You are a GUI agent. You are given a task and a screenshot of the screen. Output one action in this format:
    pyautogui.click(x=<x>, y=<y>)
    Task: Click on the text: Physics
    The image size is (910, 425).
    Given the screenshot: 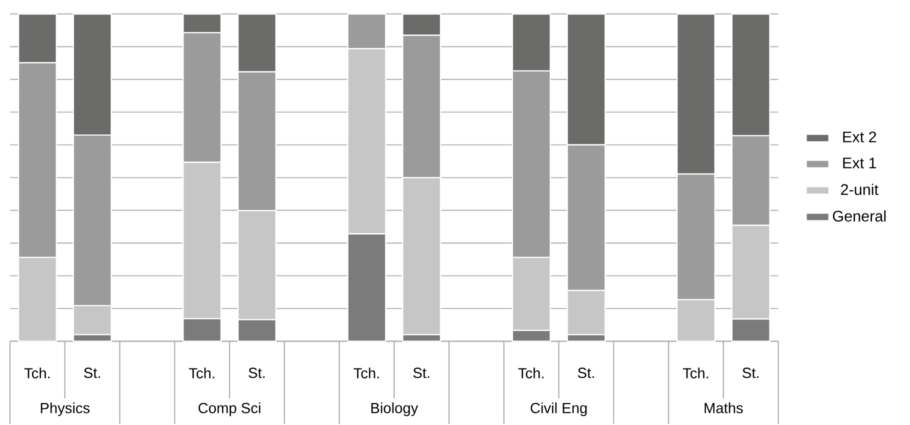 What is the action you would take?
    pyautogui.click(x=65, y=409)
    